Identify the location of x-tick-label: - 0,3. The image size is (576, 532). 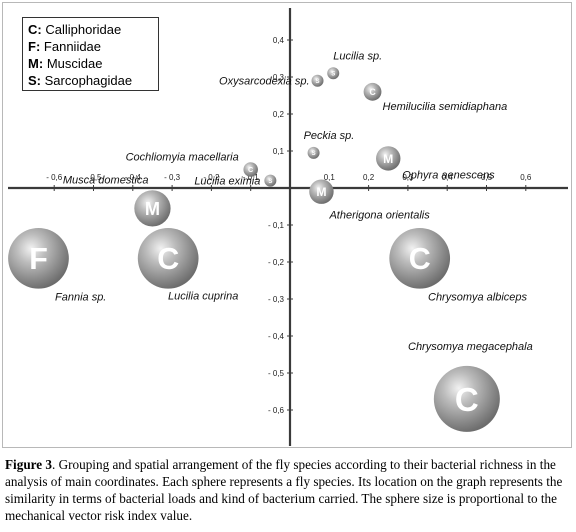
(172, 177).